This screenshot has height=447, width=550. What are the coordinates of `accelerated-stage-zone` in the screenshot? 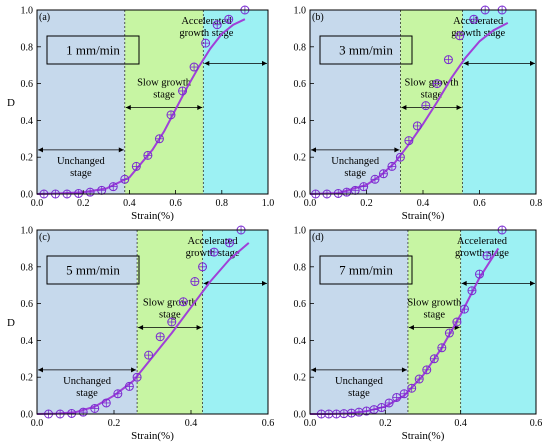 It's located at (499, 102).